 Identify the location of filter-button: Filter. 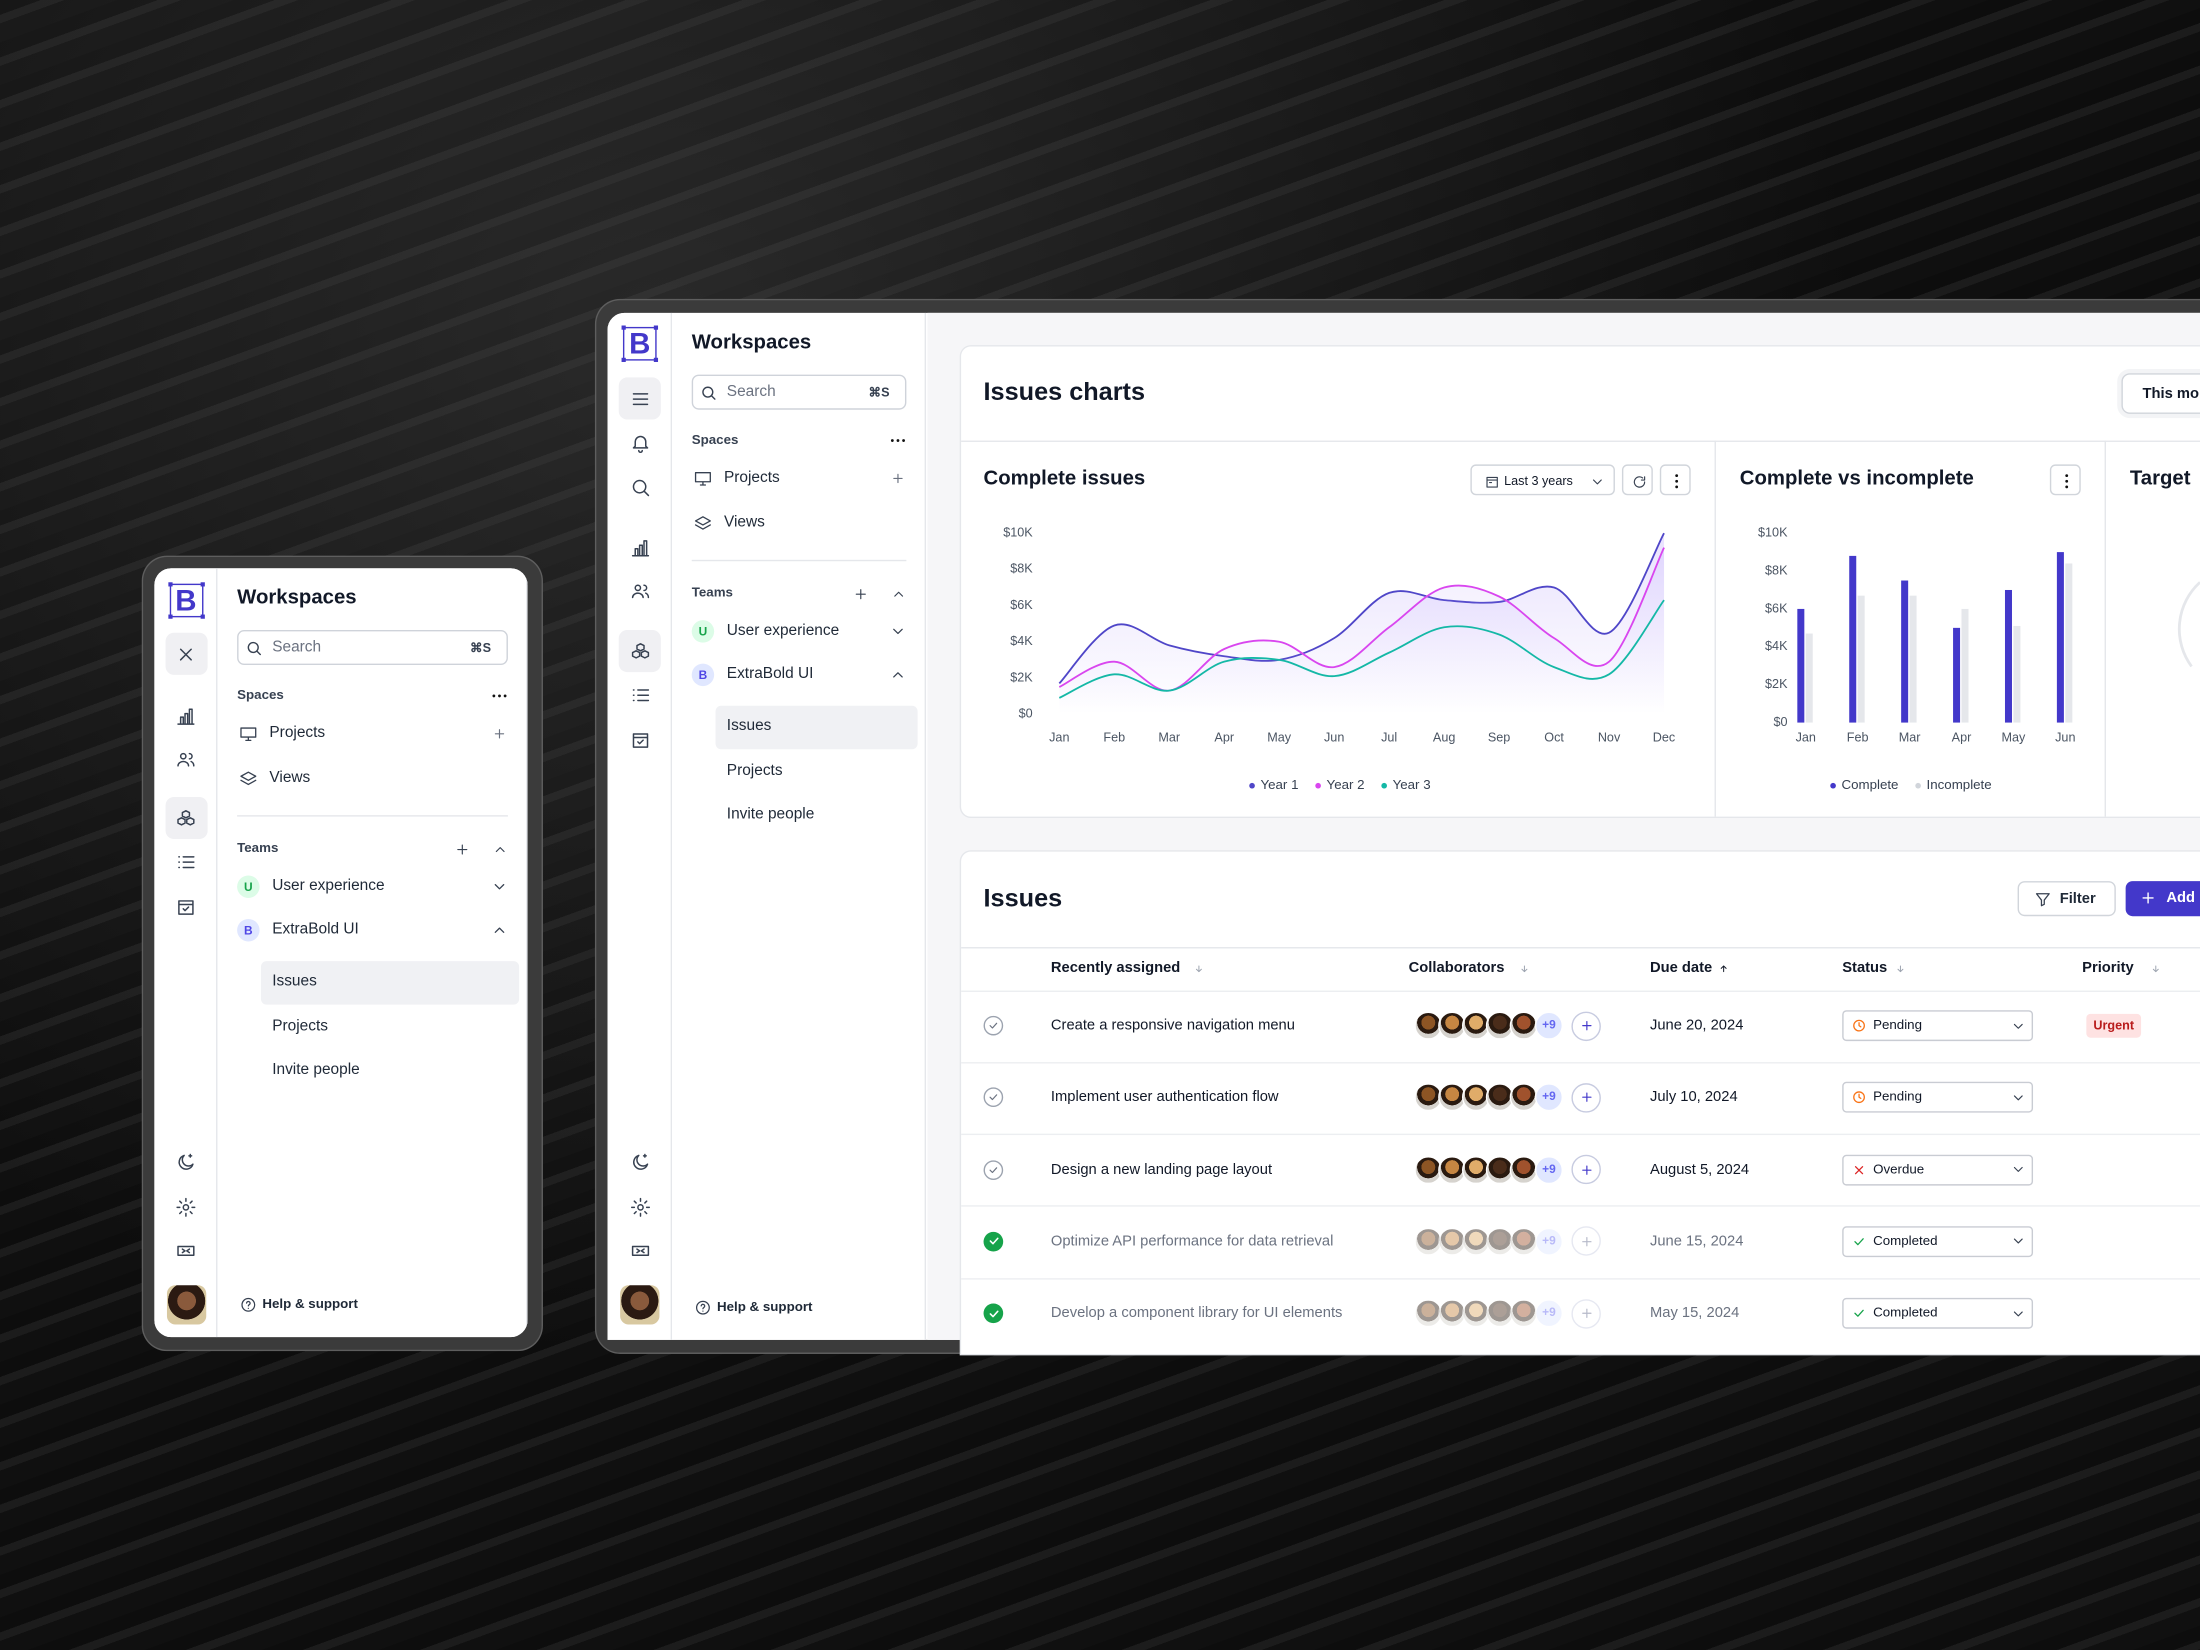
(2066, 899).